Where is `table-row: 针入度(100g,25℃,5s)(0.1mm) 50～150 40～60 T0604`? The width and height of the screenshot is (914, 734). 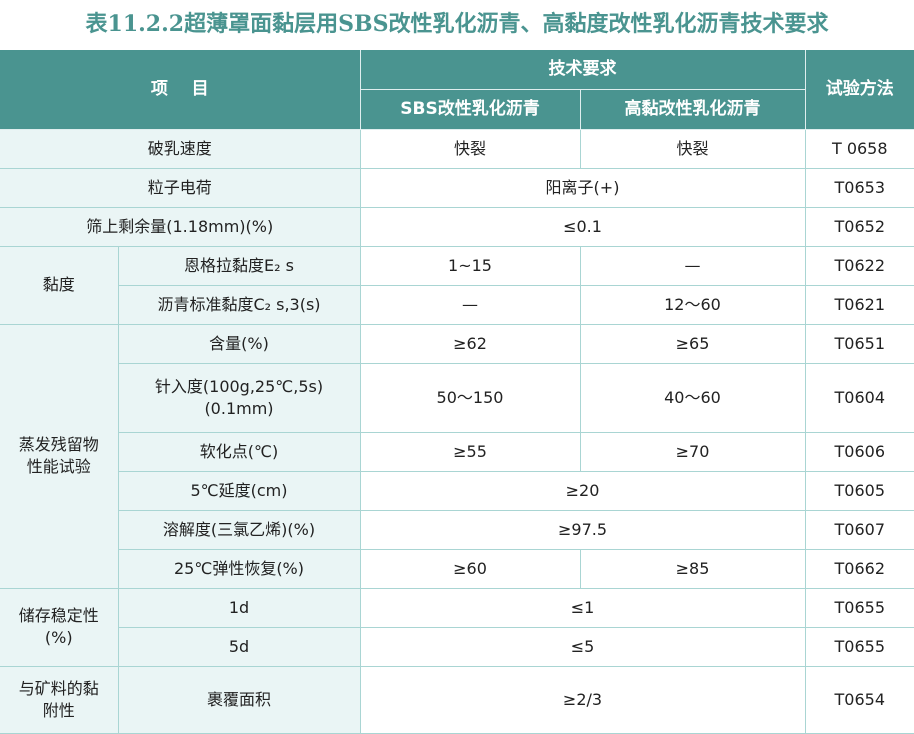 table-row: 针入度(100g,25℃,5s)(0.1mm) 50～150 40～60 T0604 is located at coordinates (457, 397).